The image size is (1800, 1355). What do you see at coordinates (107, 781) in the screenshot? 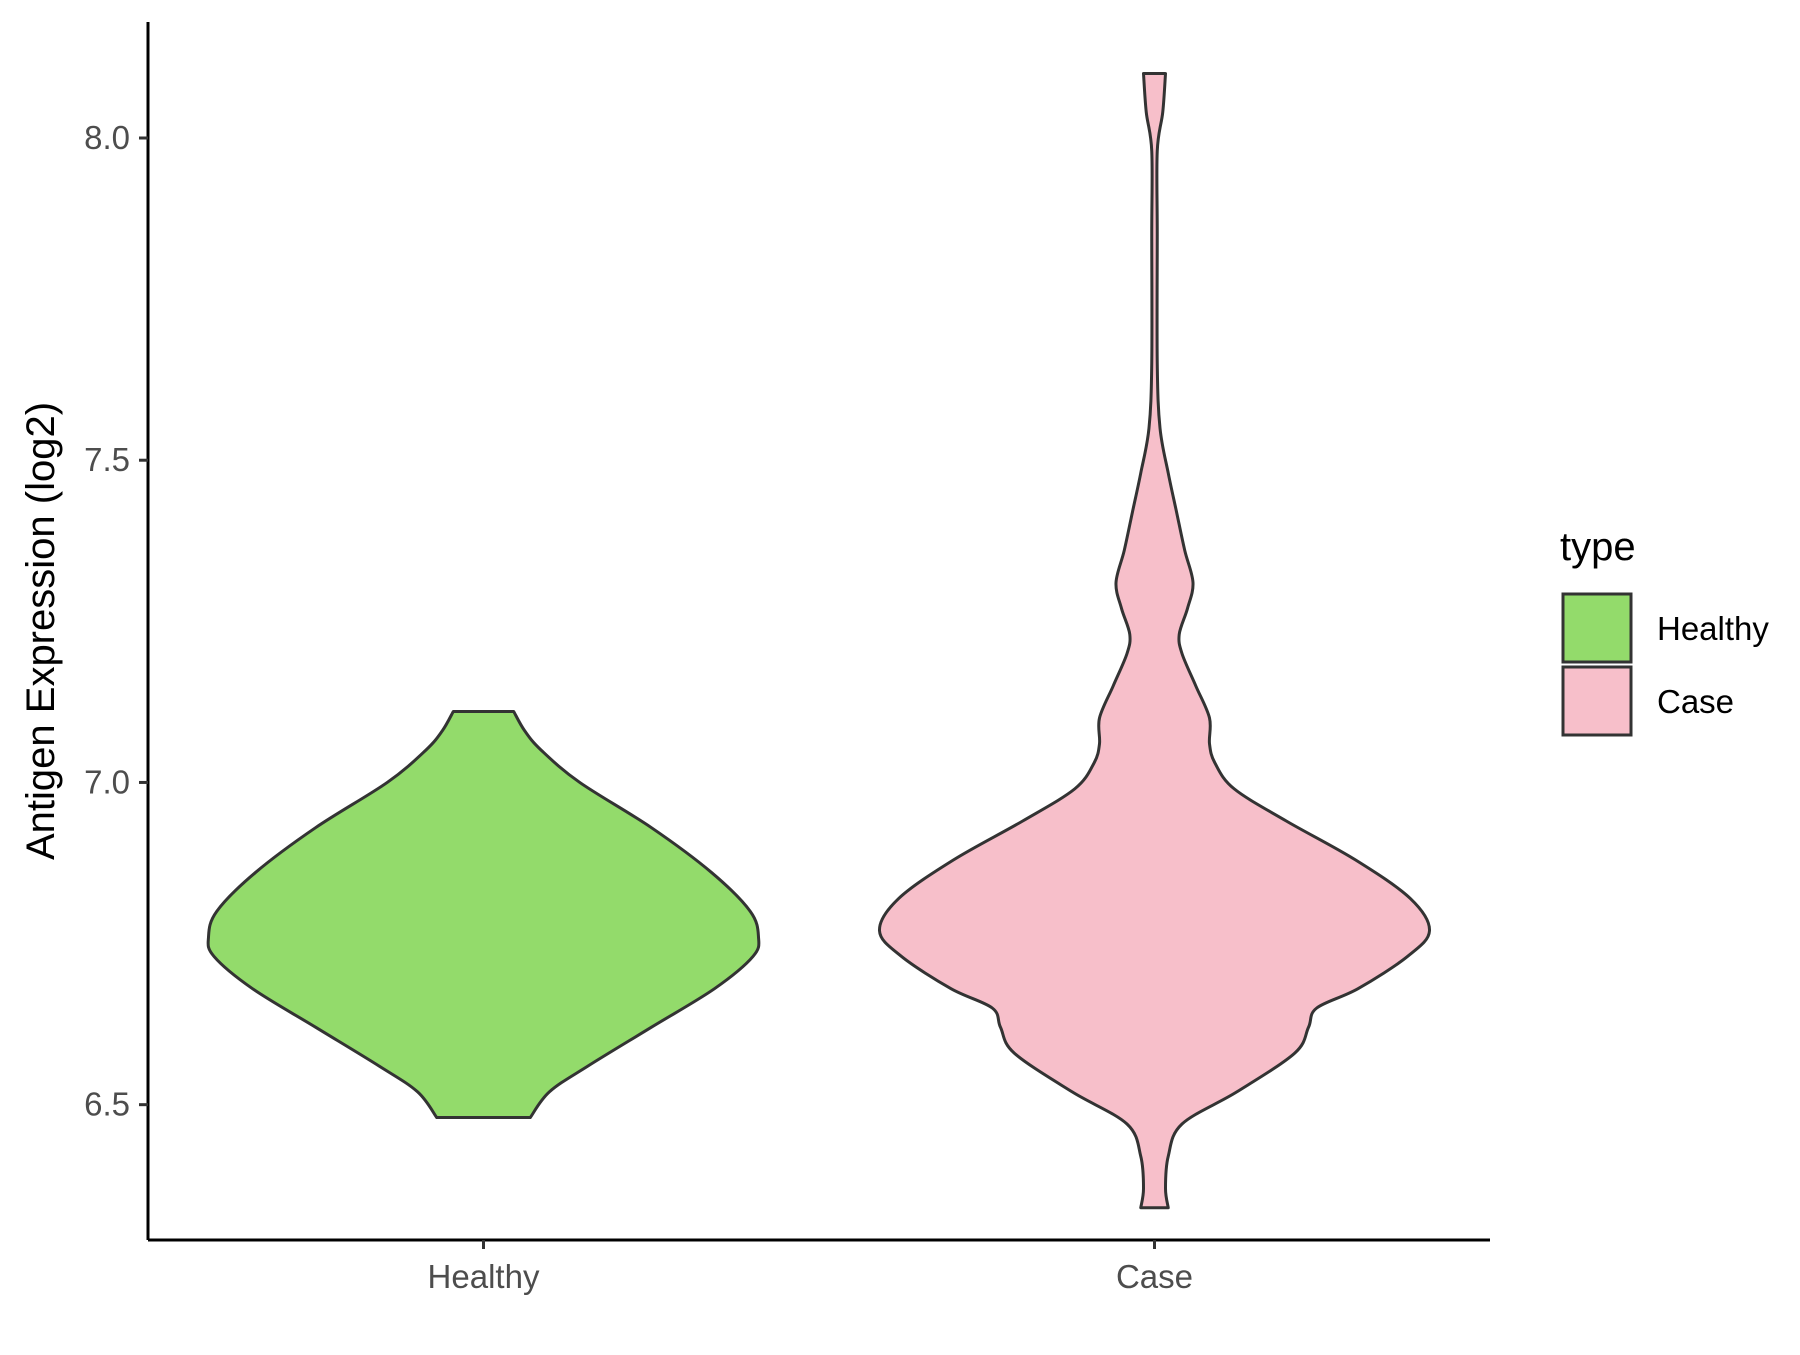
I see `y-tick-label: 7.0` at bounding box center [107, 781].